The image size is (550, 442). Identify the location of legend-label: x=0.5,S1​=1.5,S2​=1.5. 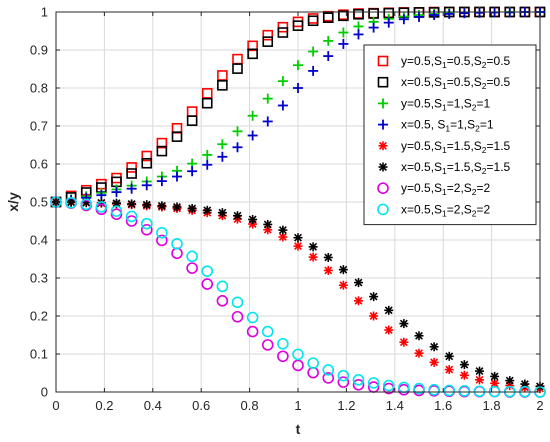
(456, 168).